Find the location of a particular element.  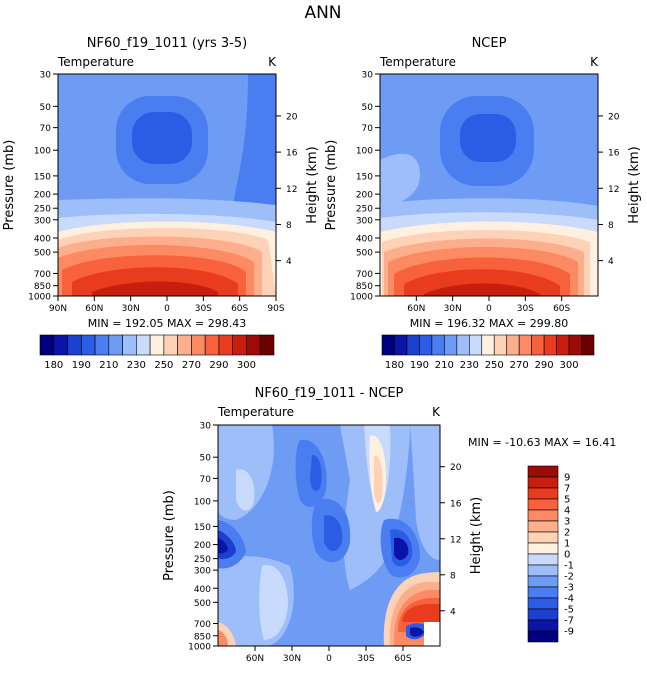

x-tick-label: 60S is located at coordinates (402, 659).